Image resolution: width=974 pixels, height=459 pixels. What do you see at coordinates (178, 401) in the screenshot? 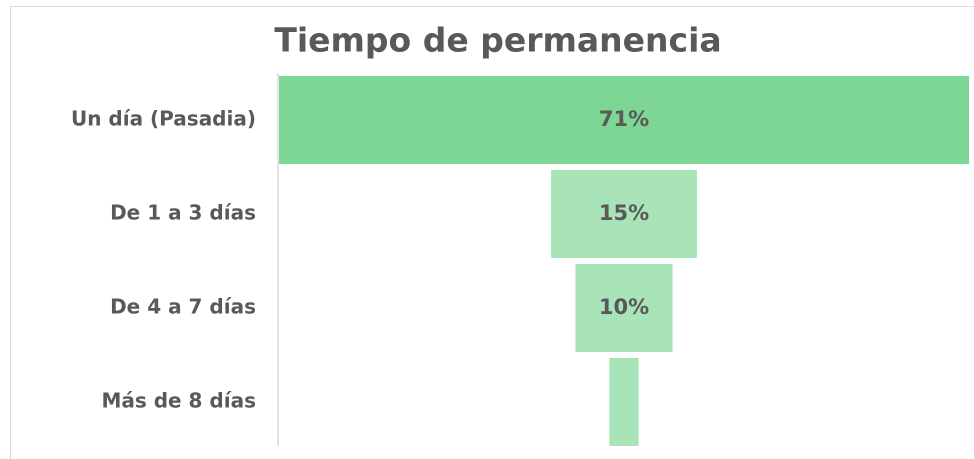
I see `category-label: Más de 8 días` at bounding box center [178, 401].